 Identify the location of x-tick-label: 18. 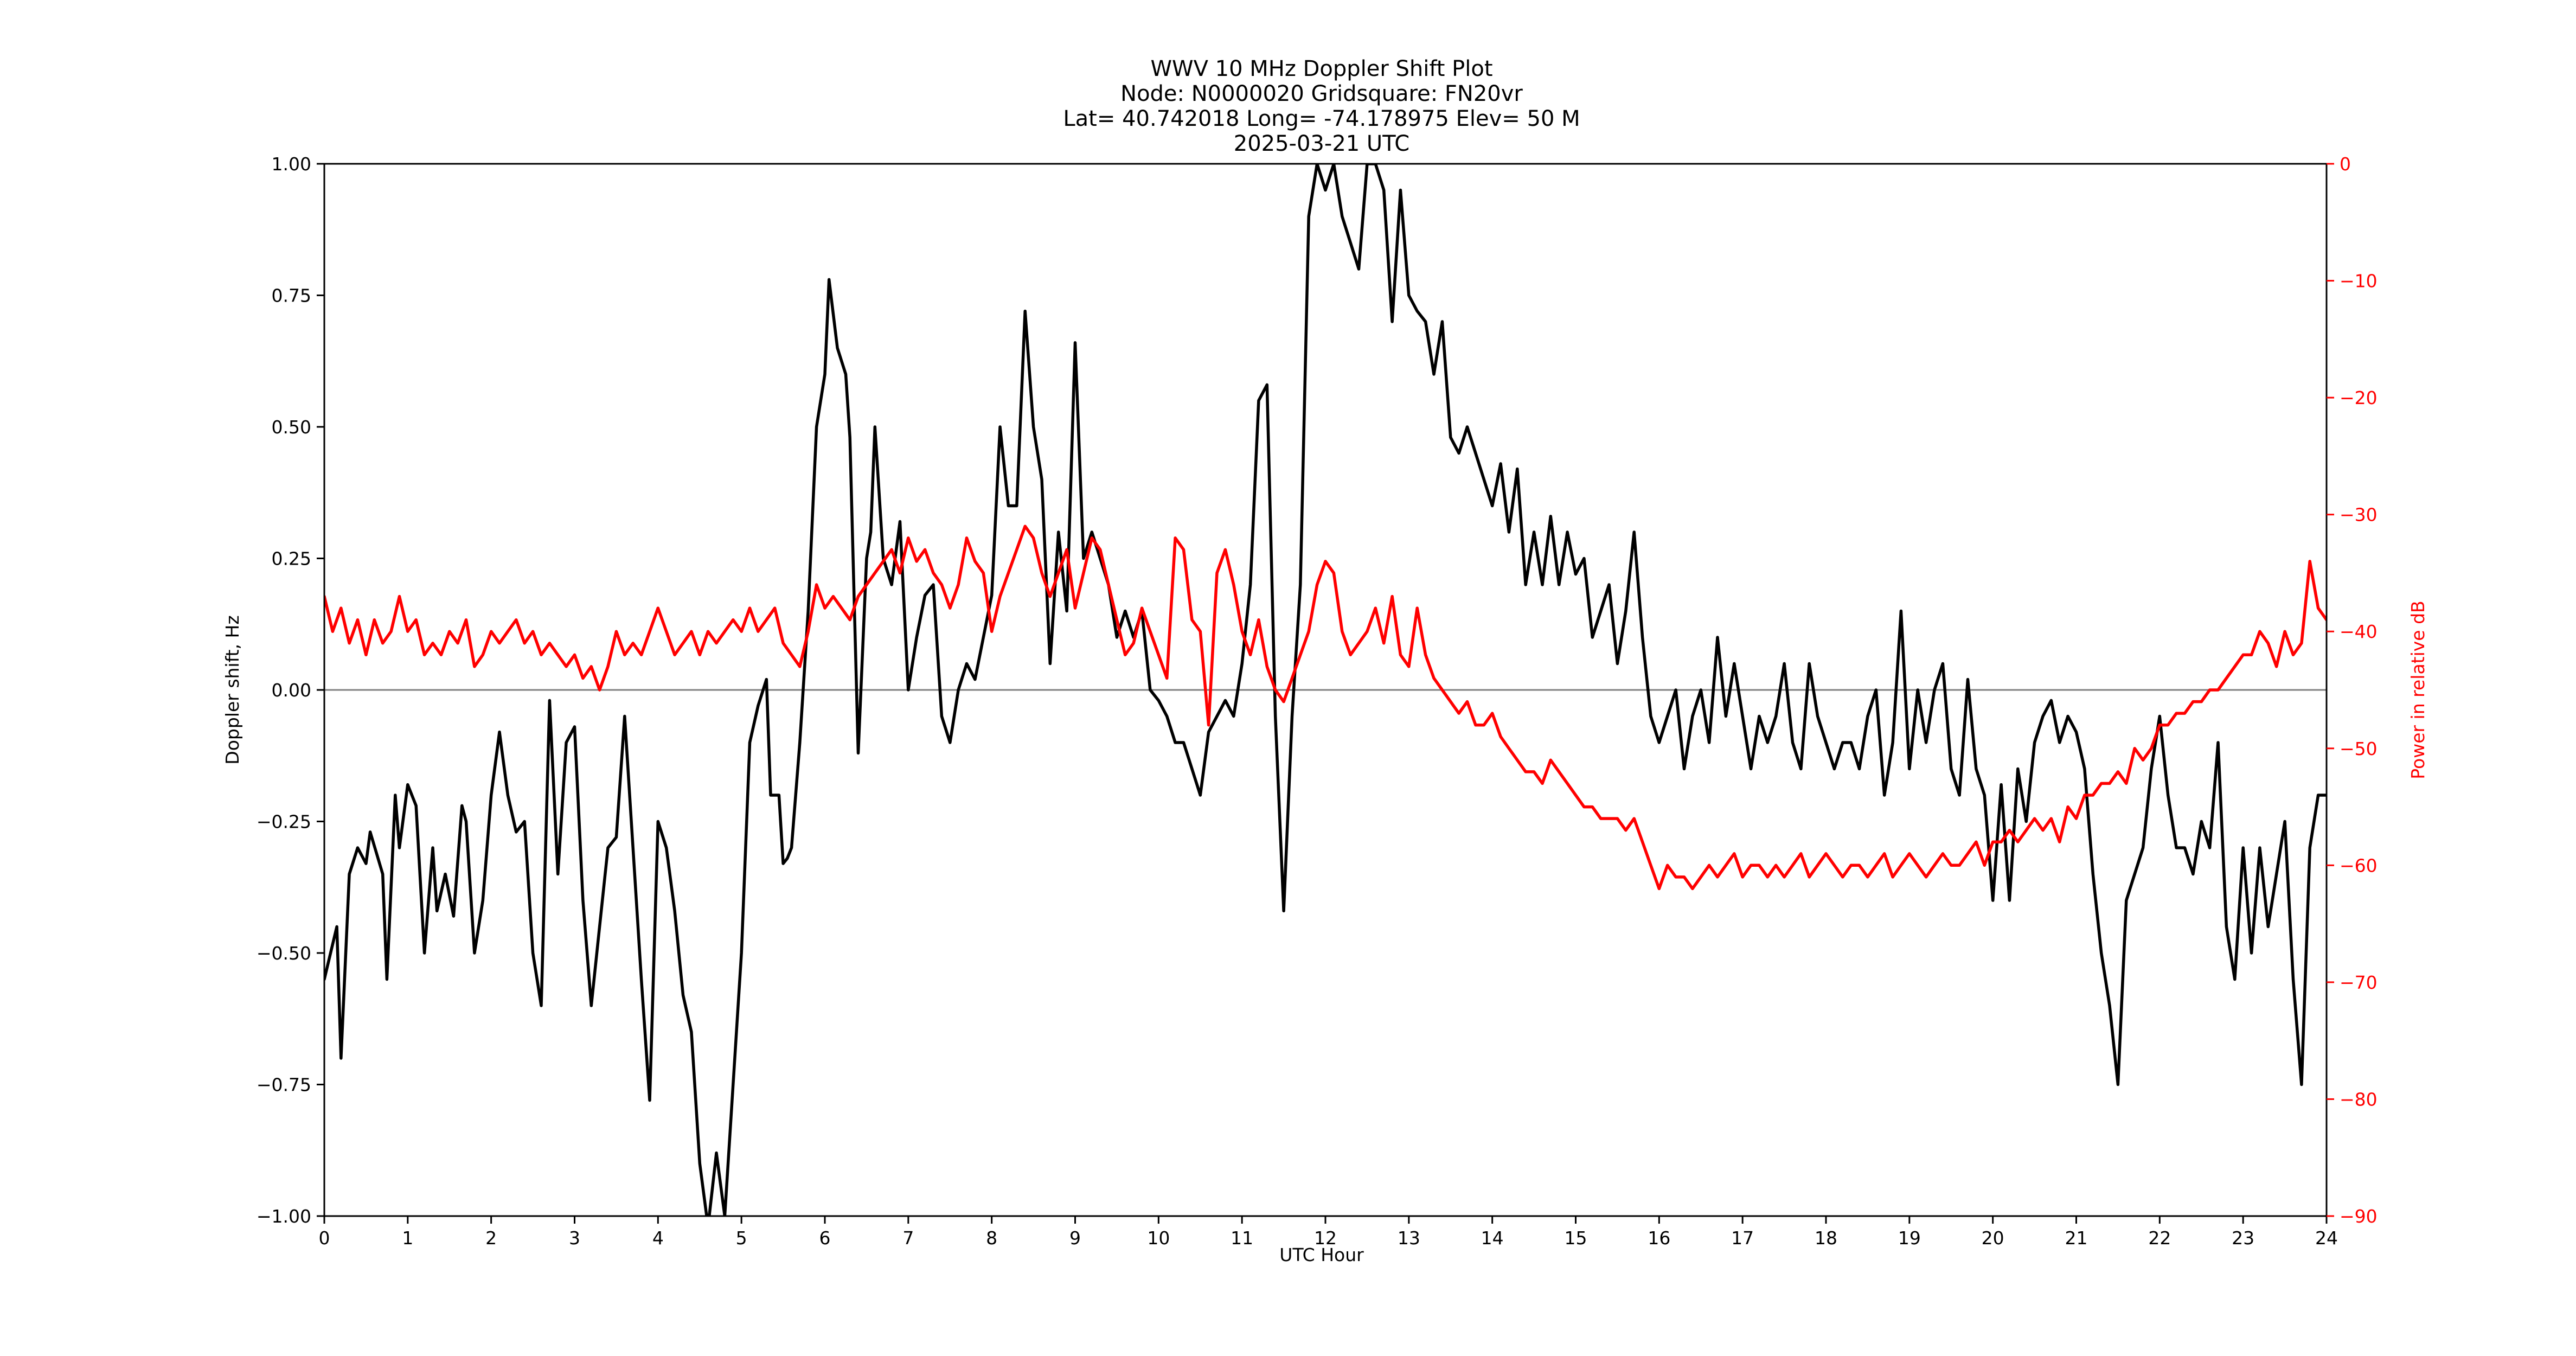
(1826, 1238).